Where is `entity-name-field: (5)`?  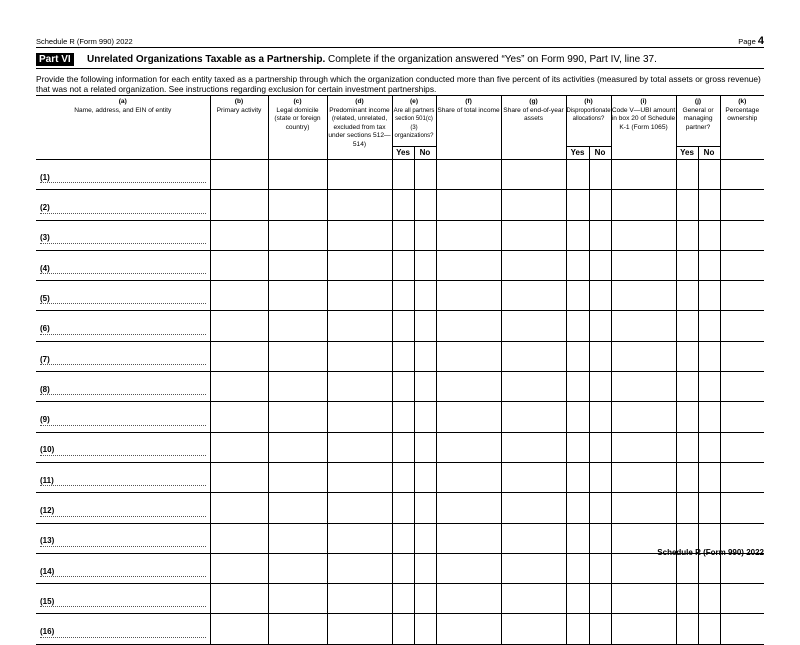
entity-name-field: (5) is located at coordinates (123, 296).